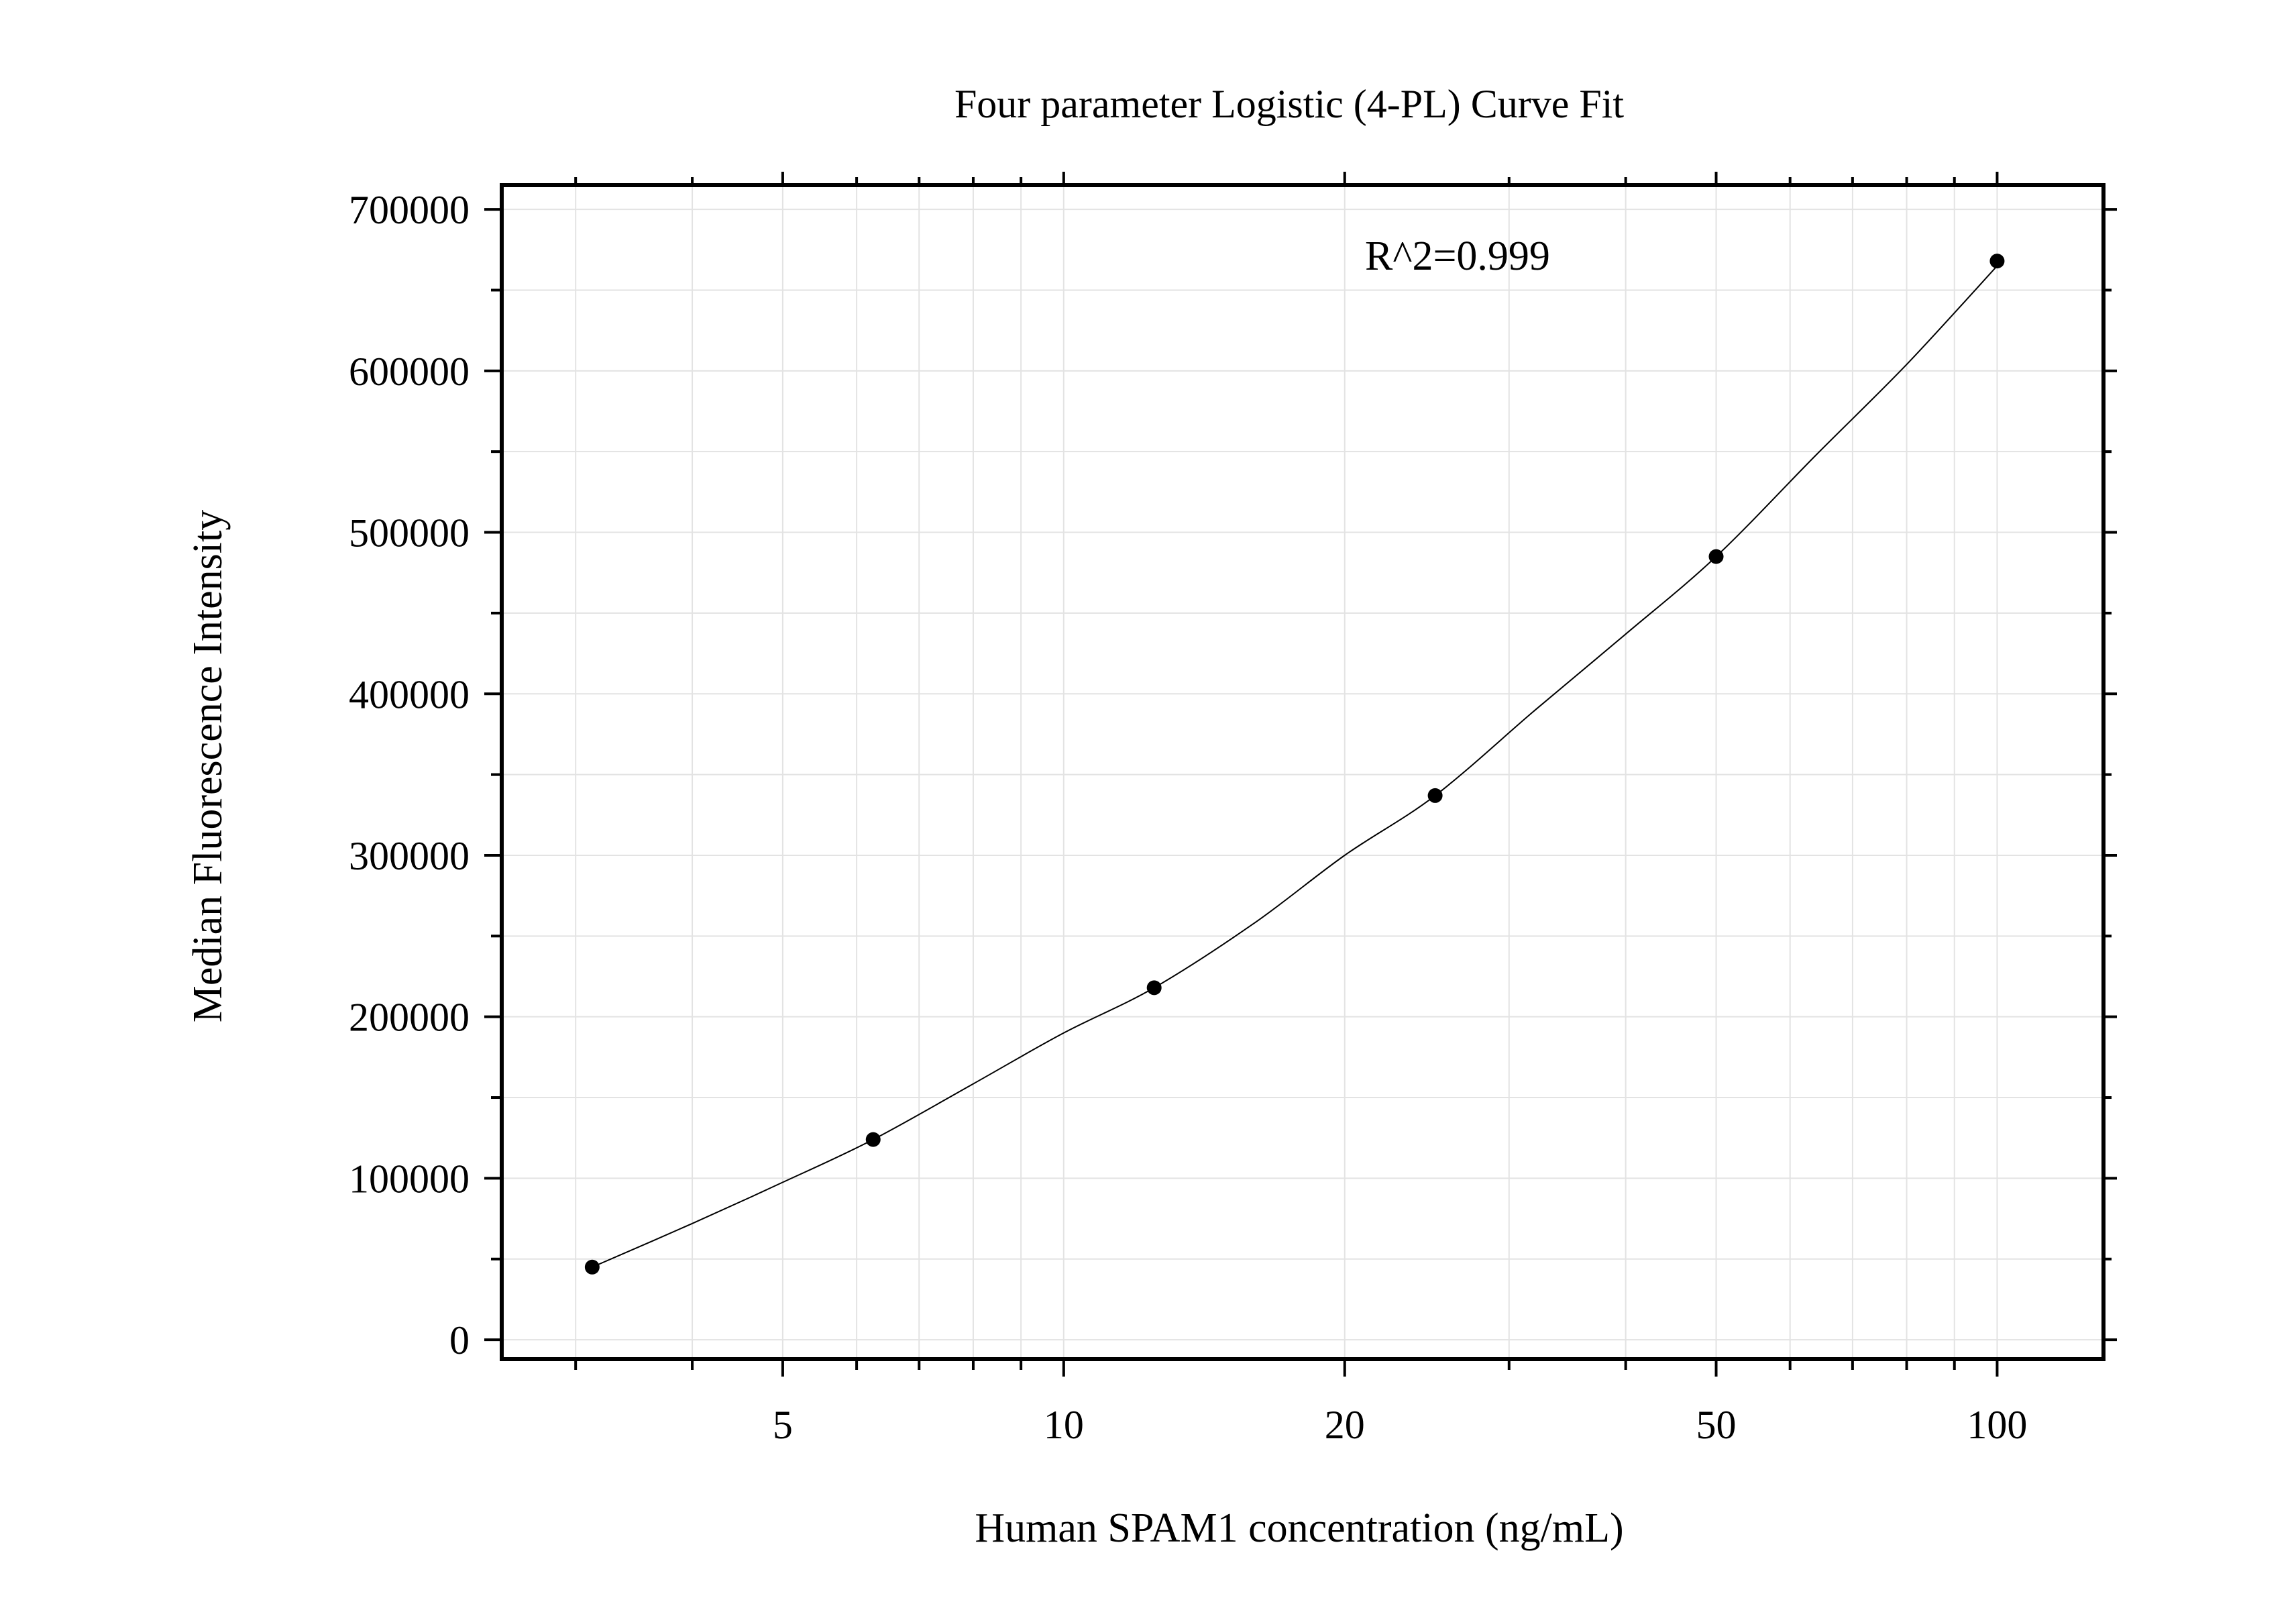 The image size is (2296, 1604). What do you see at coordinates (1299, 1528) in the screenshot?
I see `x-axis-title: Human SPAM1 concentration (ng/mL)` at bounding box center [1299, 1528].